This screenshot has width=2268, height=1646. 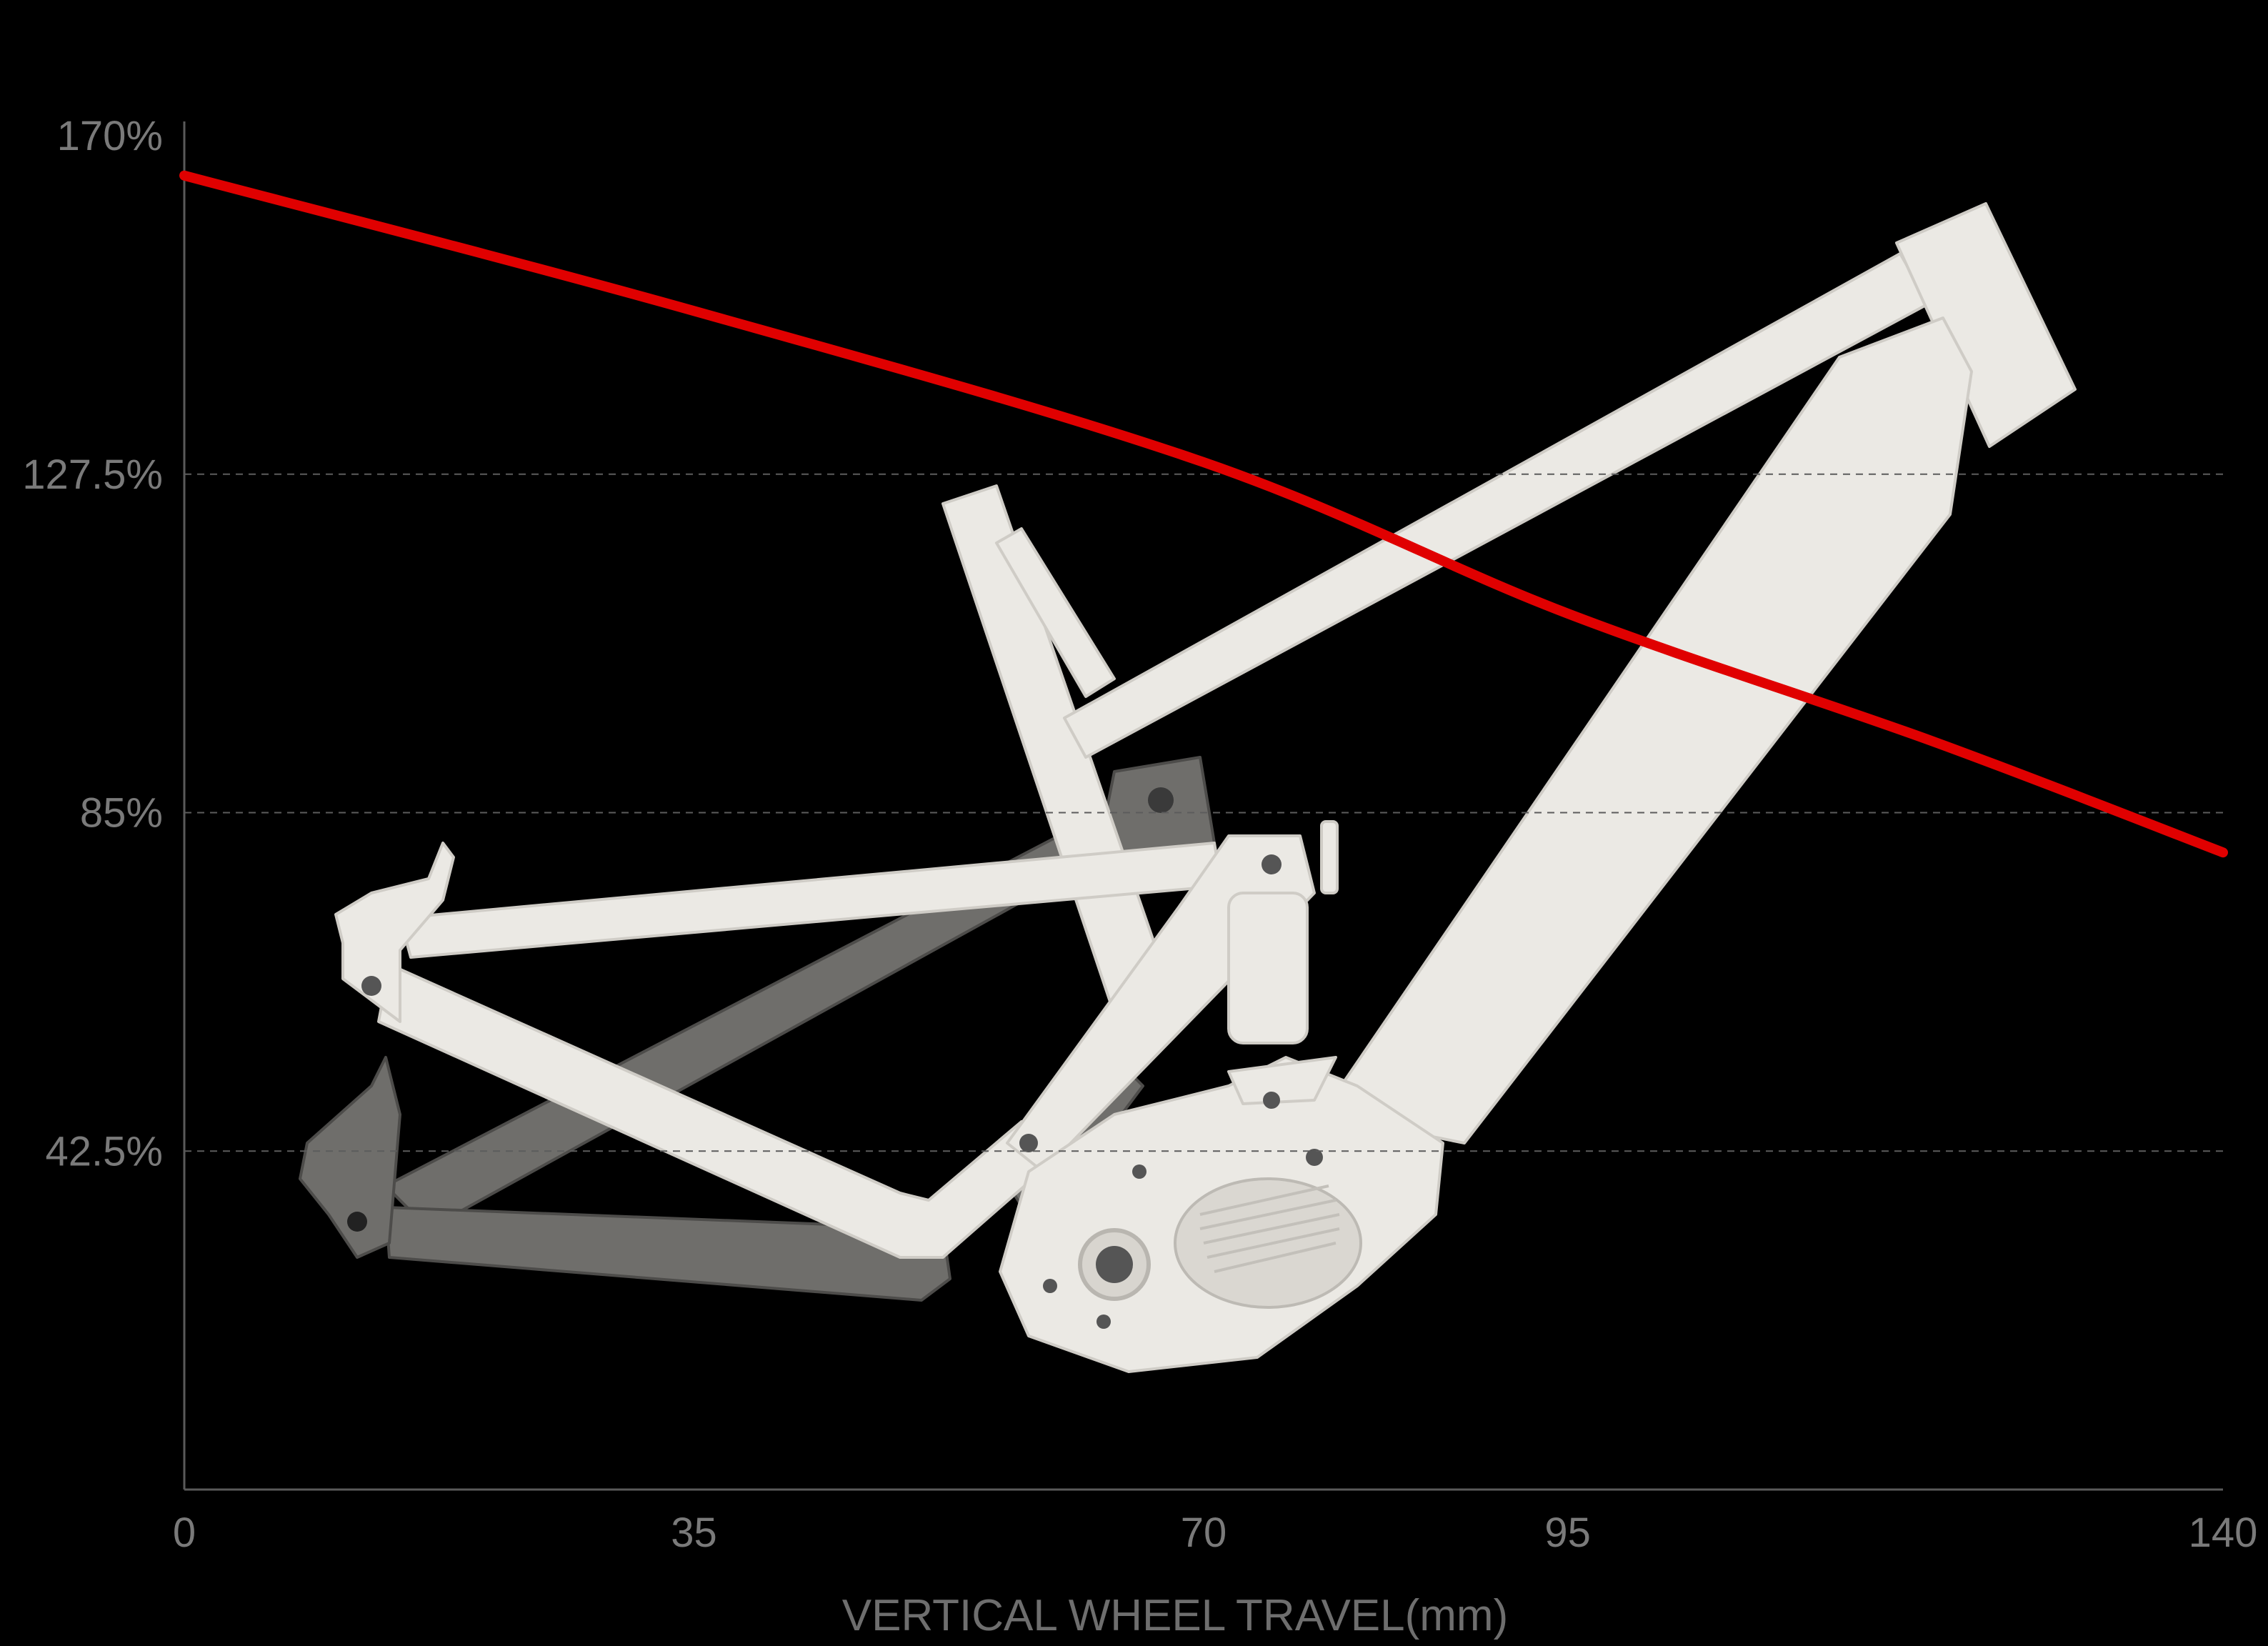 I want to click on x-tick-labels: 0 35 70 95 140, so click(x=1215, y=1533).